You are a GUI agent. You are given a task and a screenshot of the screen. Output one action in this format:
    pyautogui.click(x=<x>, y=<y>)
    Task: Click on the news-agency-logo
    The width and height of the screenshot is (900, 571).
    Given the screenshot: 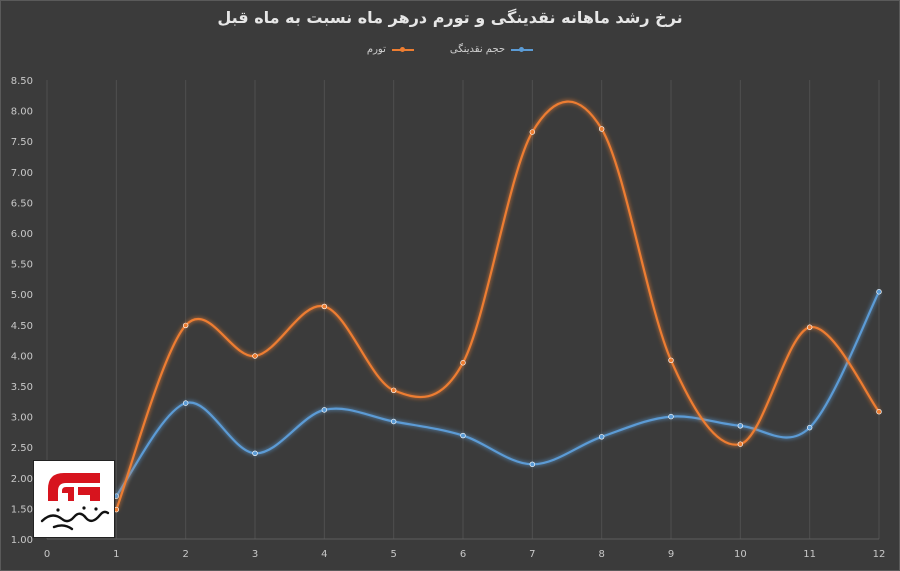 What is the action you would take?
    pyautogui.click(x=74, y=499)
    